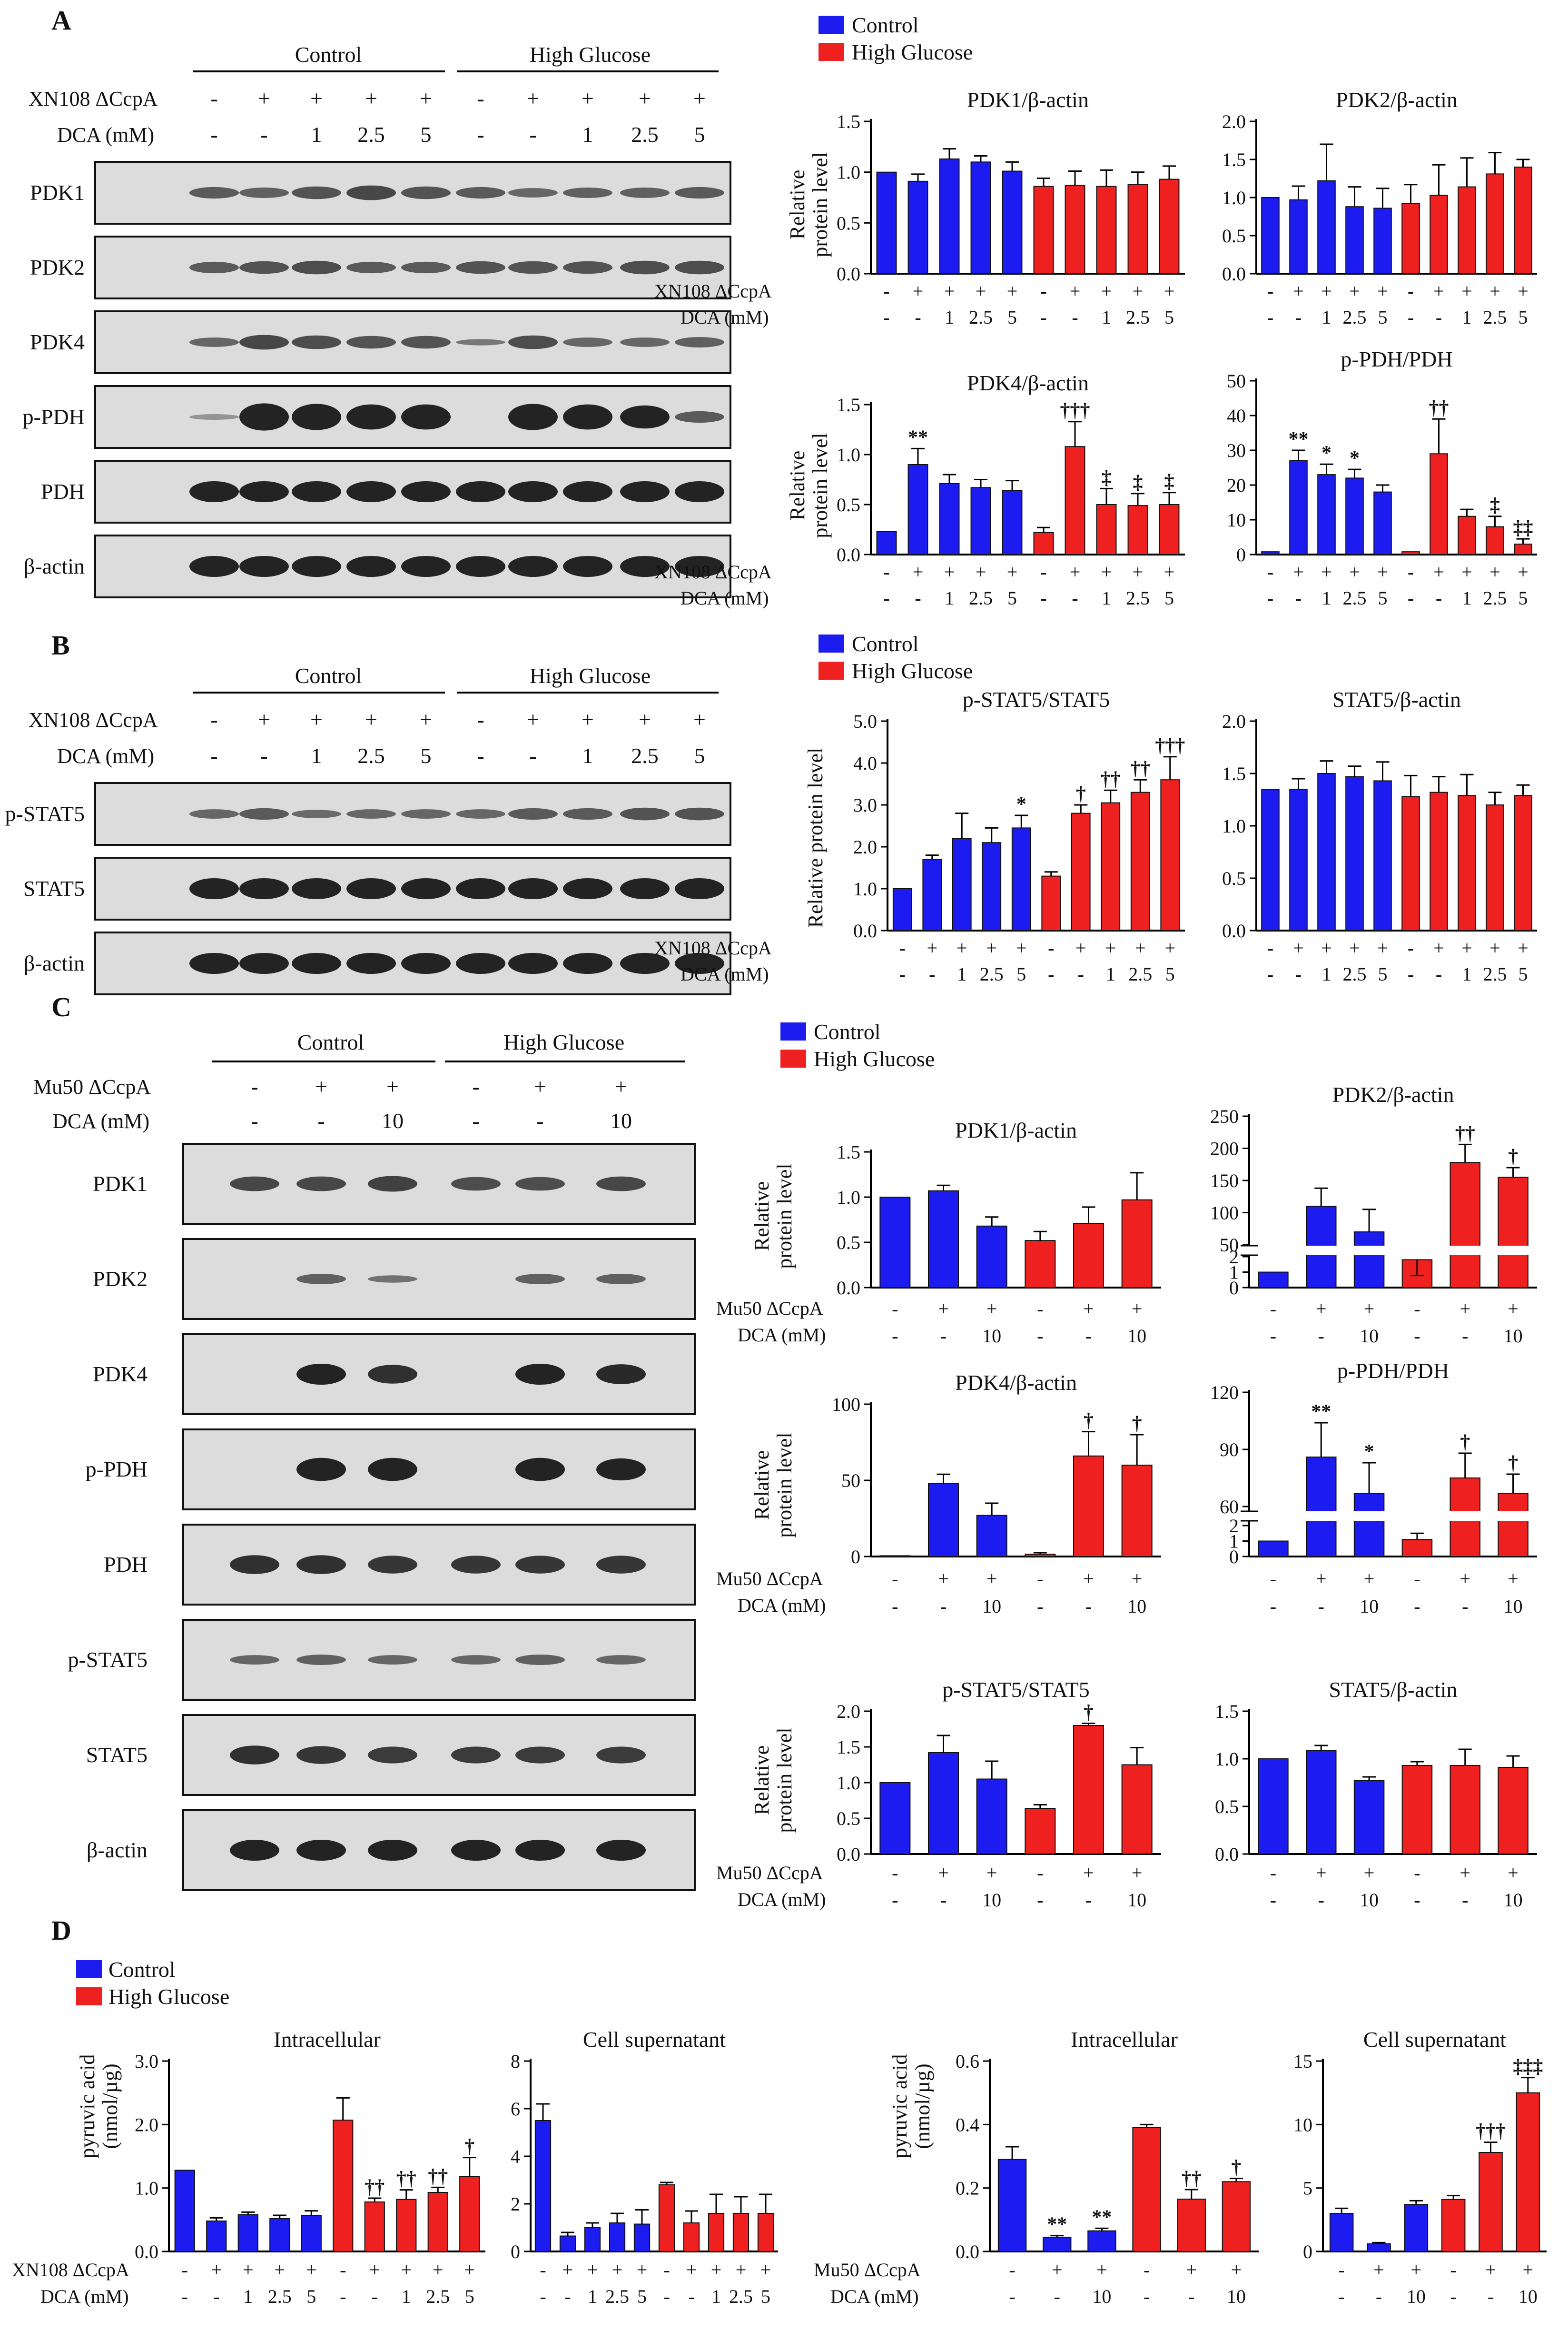 This screenshot has height=2330, width=1568. I want to click on y-axis-title: Relative, so click(761, 1485).